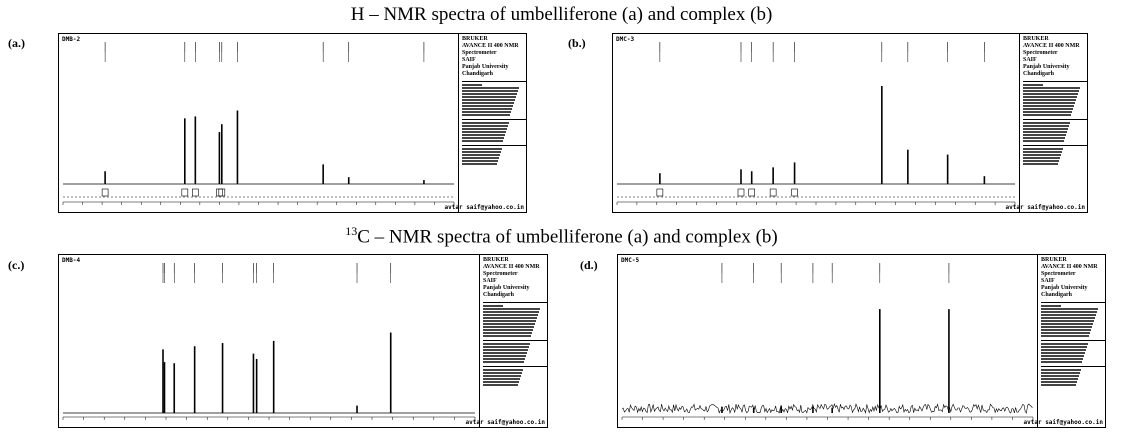 The width and height of the screenshot is (1123, 433). I want to click on panel-label-a: (a.), so click(16, 43).